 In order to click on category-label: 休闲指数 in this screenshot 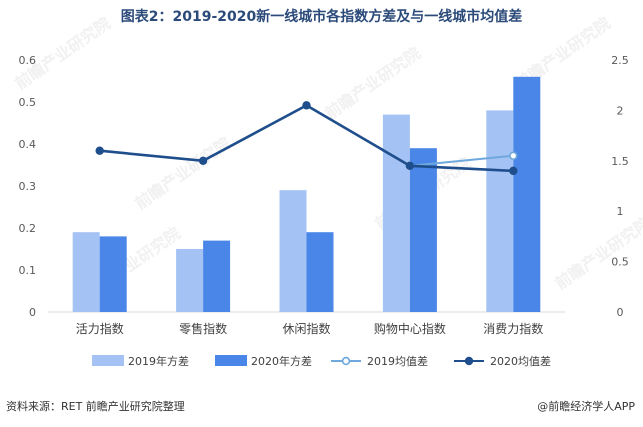, I will do `click(306, 328)`.